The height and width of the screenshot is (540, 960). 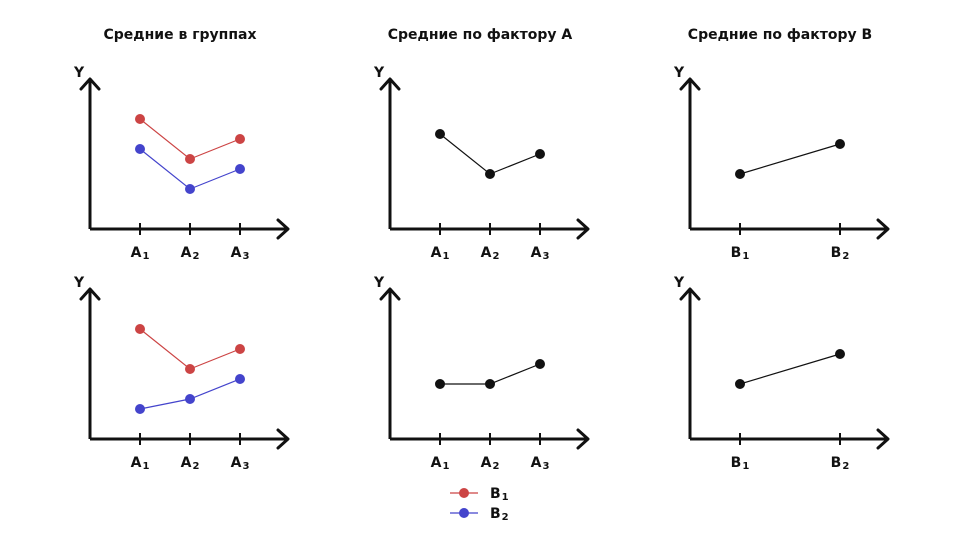 What do you see at coordinates (780, 35) in the screenshot?
I see `column-title-factor-b-means: Средние по фактору B` at bounding box center [780, 35].